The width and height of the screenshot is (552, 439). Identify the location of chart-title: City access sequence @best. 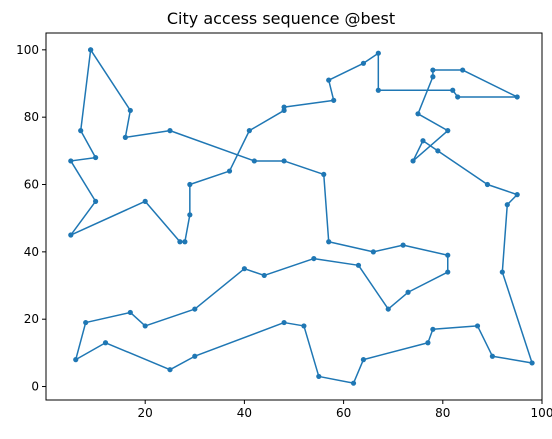
(281, 18).